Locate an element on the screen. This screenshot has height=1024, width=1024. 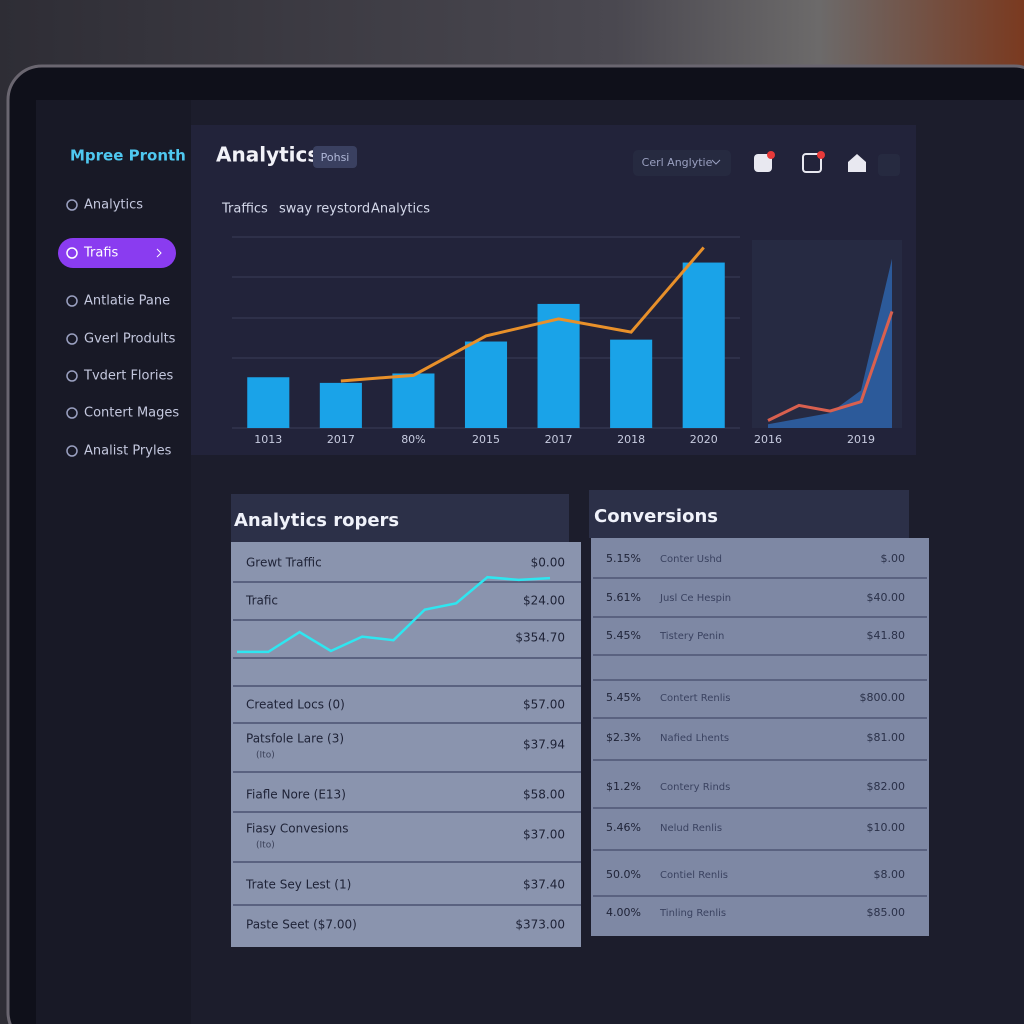
icon-home is located at coordinates (857, 163).